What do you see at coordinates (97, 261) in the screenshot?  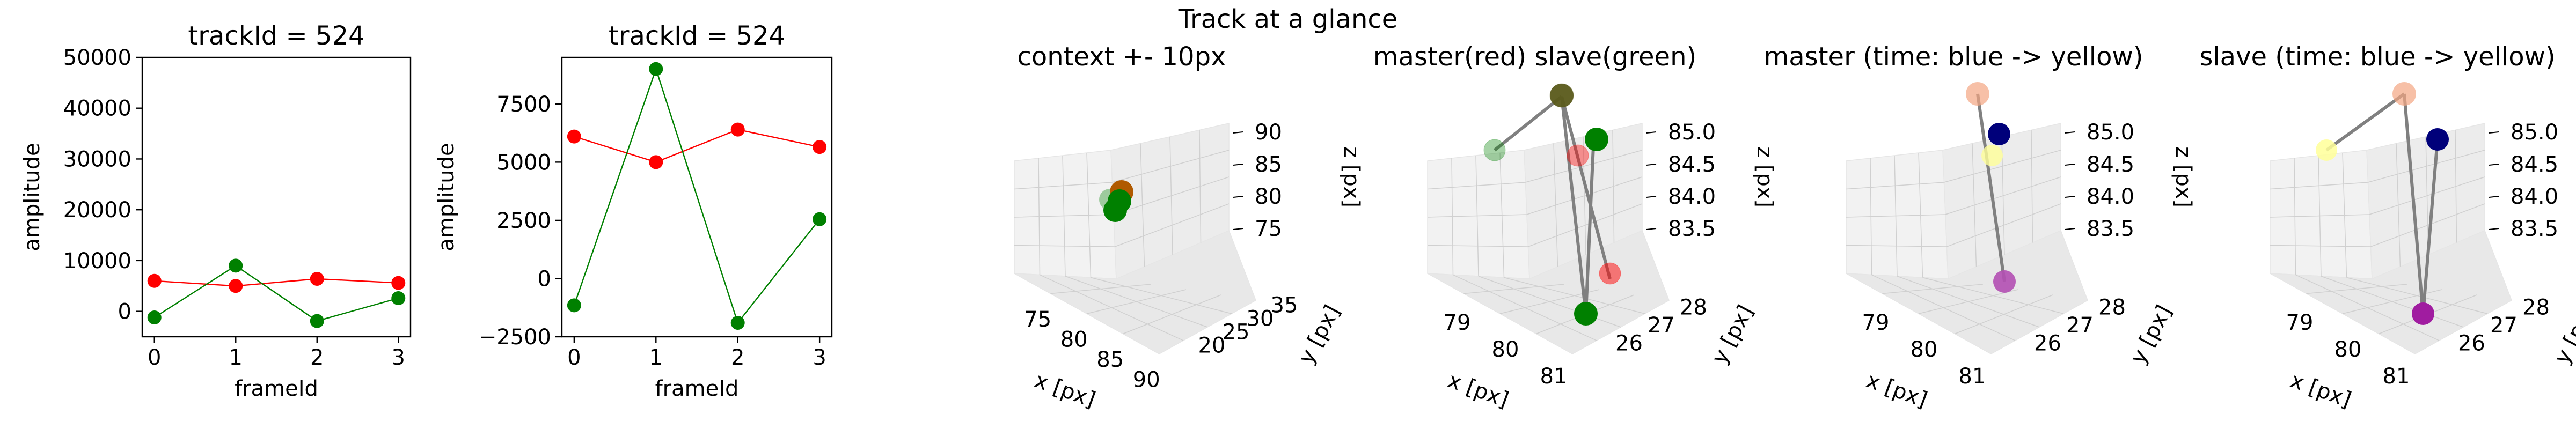 I see `y-tick-label: 10000` at bounding box center [97, 261].